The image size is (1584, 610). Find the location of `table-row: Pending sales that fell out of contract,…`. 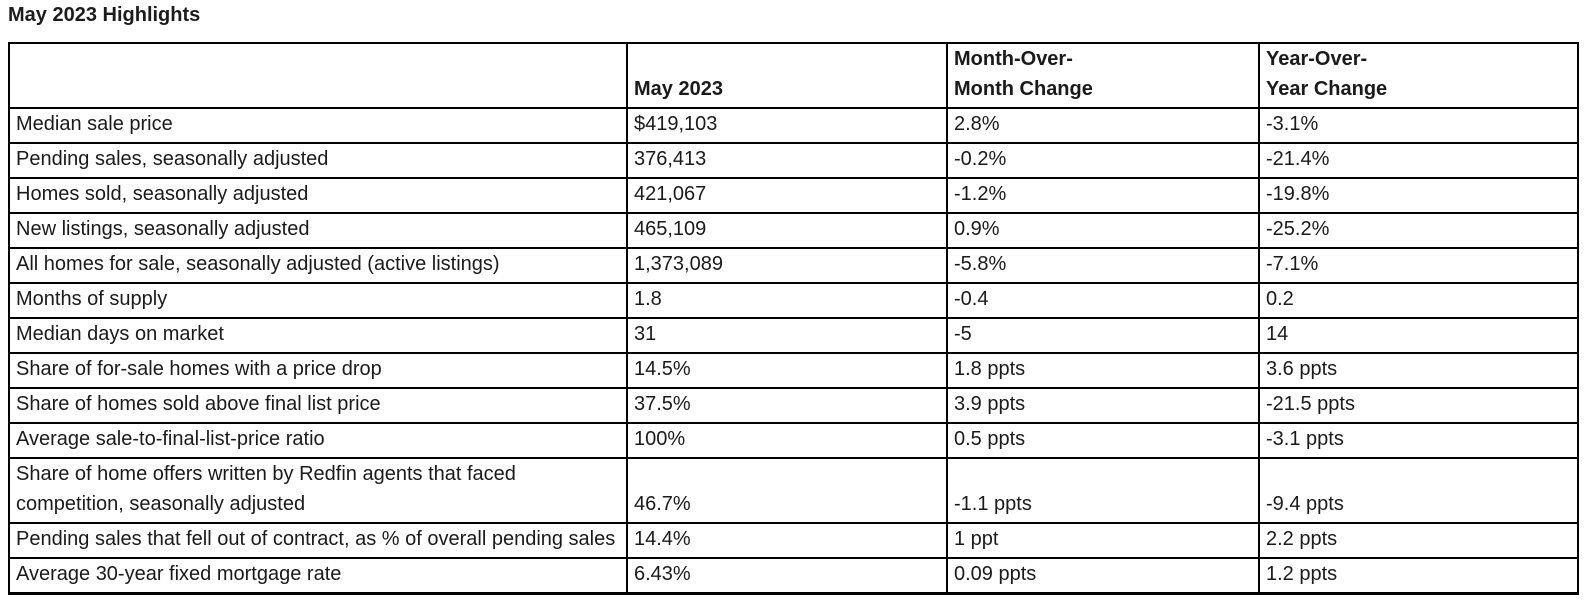

table-row: Pending sales that fell out of contract,… is located at coordinates (793, 540).